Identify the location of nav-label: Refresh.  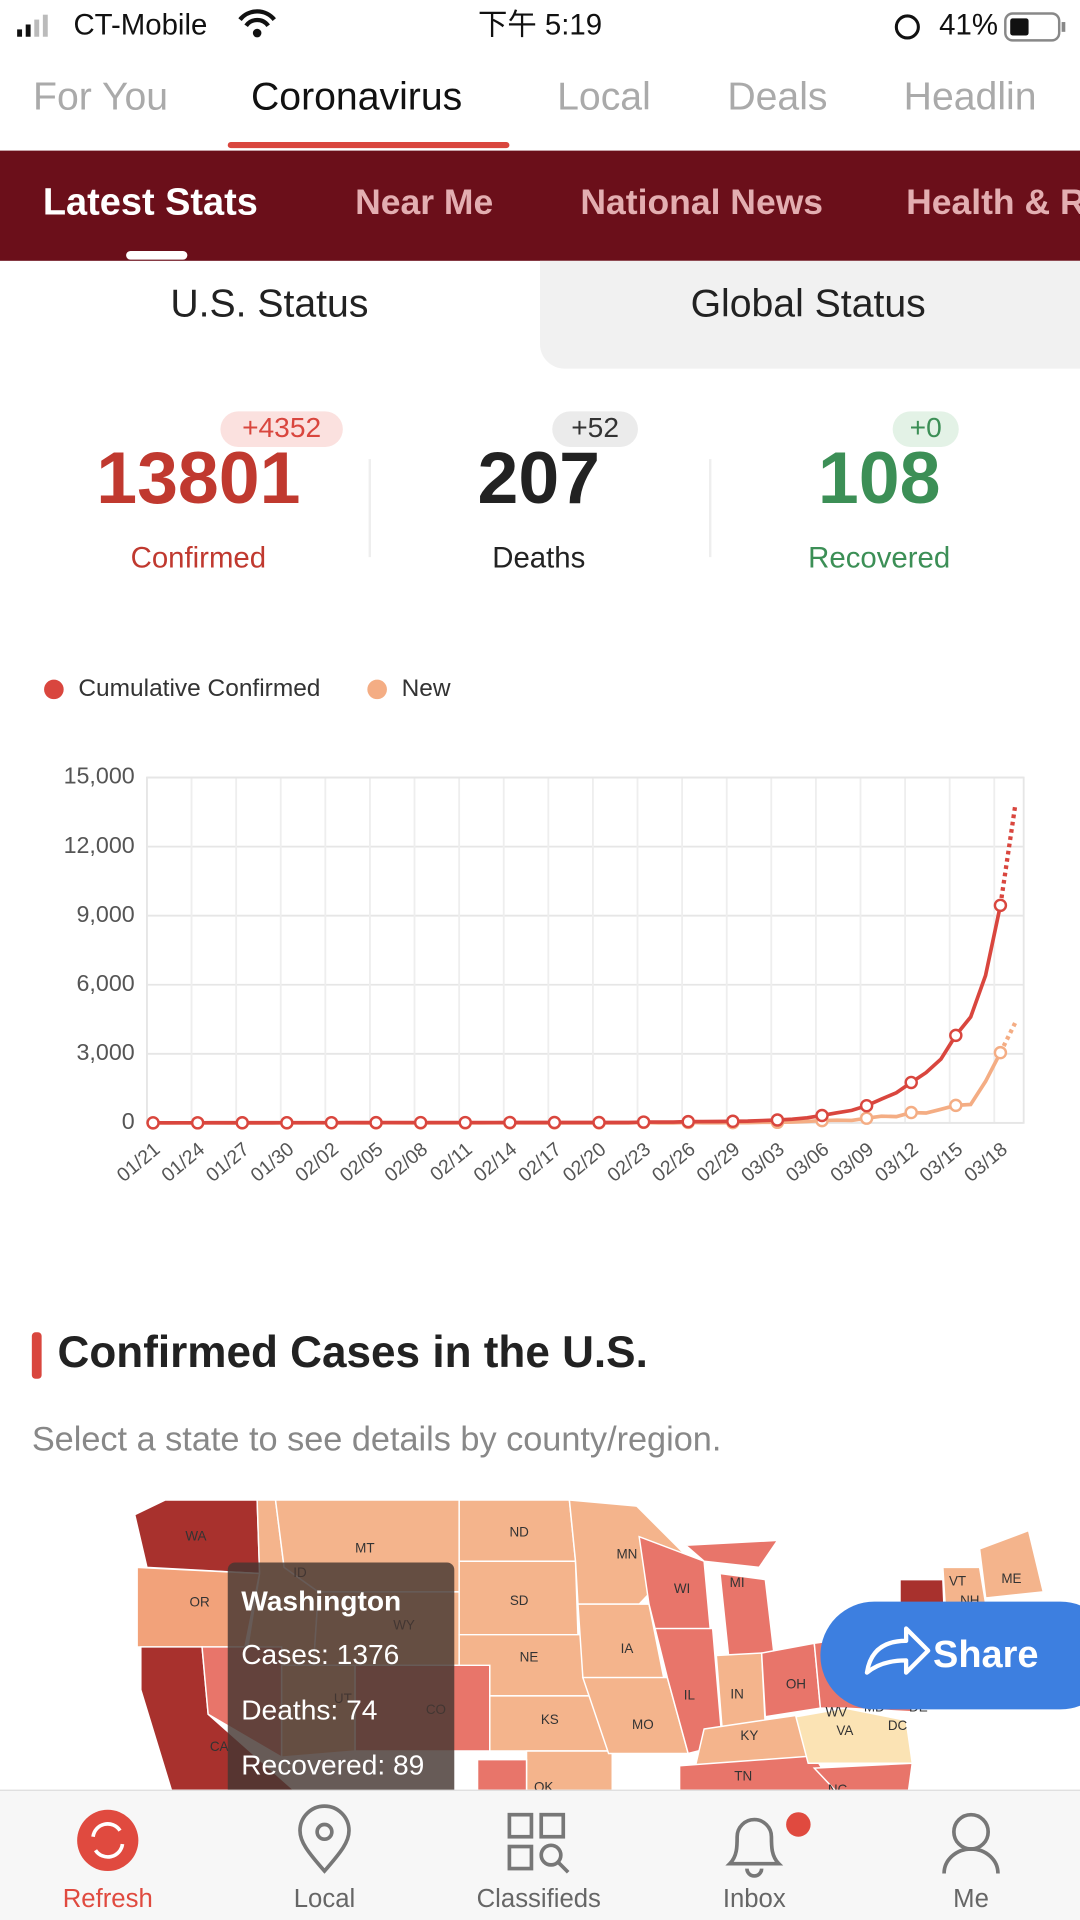
(108, 1899).